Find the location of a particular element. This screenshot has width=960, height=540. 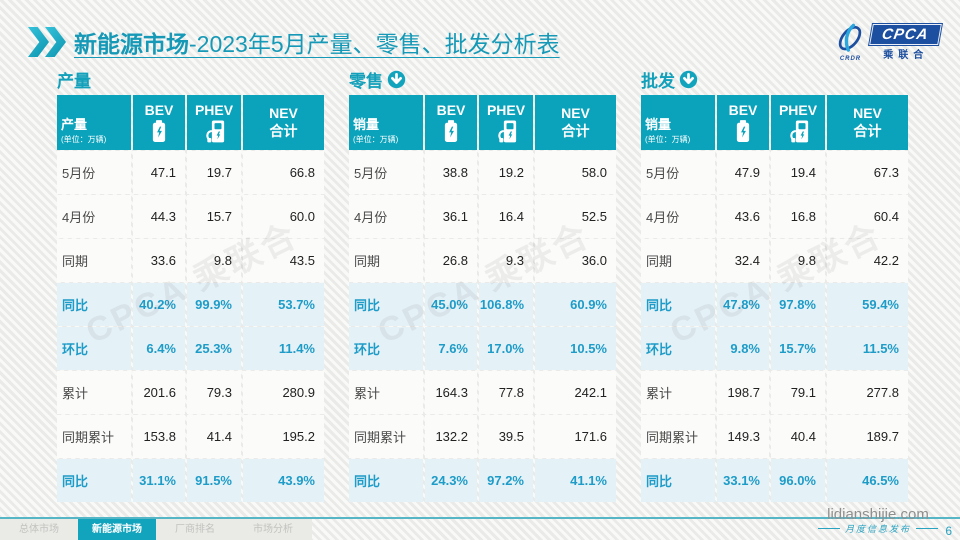

bev-value: 198.7 is located at coordinates (743, 392).